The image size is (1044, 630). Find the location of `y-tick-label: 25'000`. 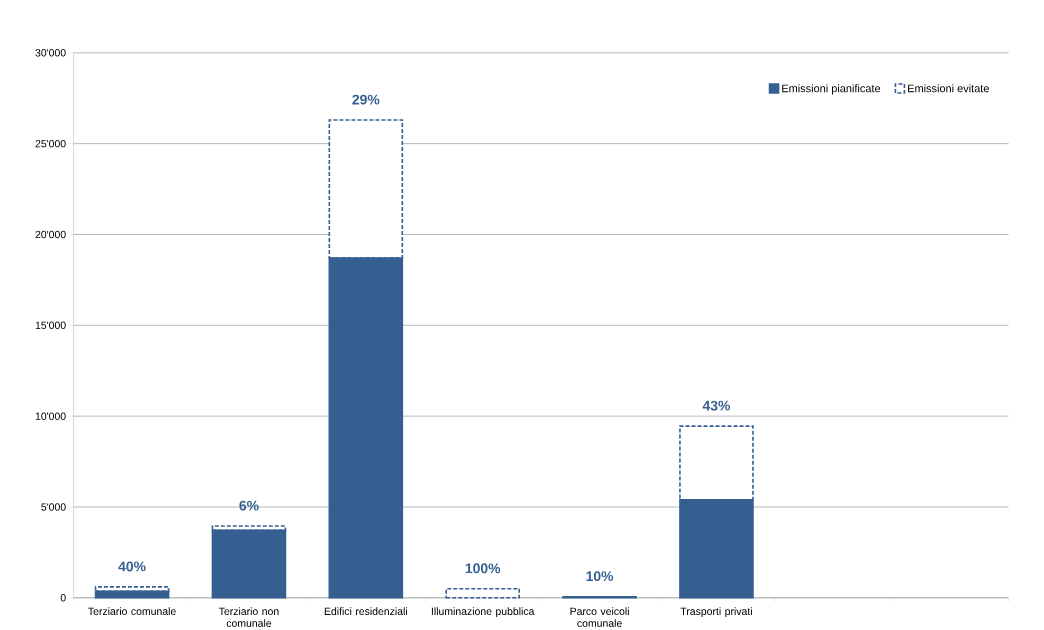

y-tick-label: 25'000 is located at coordinates (50, 143).